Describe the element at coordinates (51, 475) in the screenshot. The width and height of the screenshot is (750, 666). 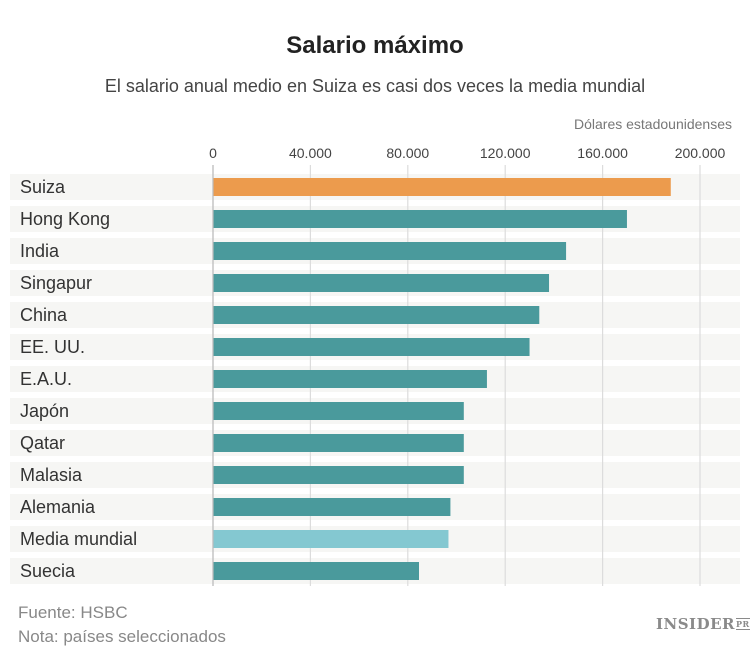
I see `category-label: Malasia` at that location.